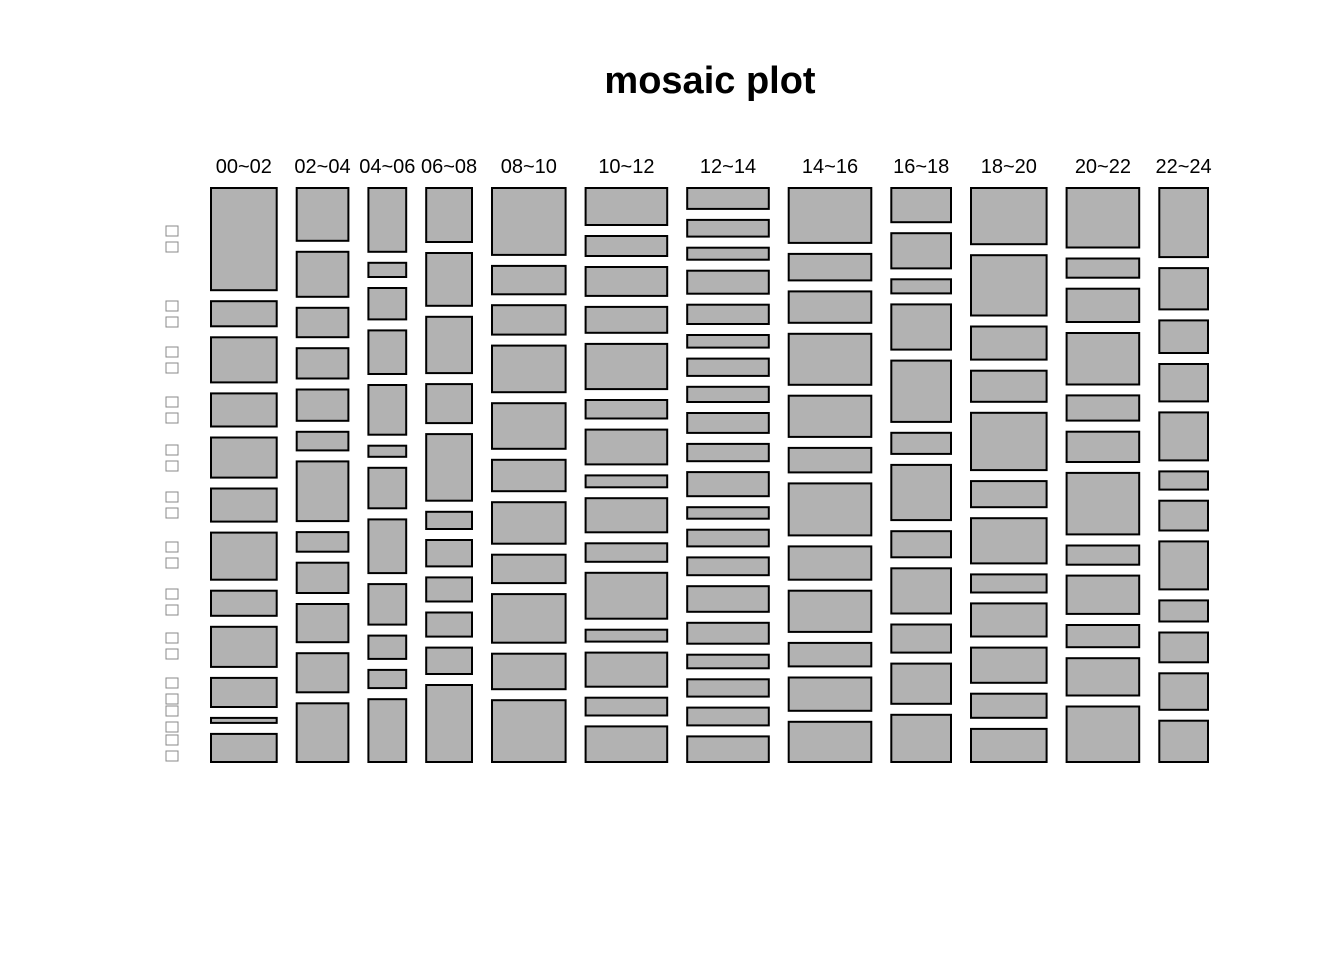 Image resolution: width=1344 pixels, height=960 pixels. I want to click on column-label: 04~06, so click(387, 167).